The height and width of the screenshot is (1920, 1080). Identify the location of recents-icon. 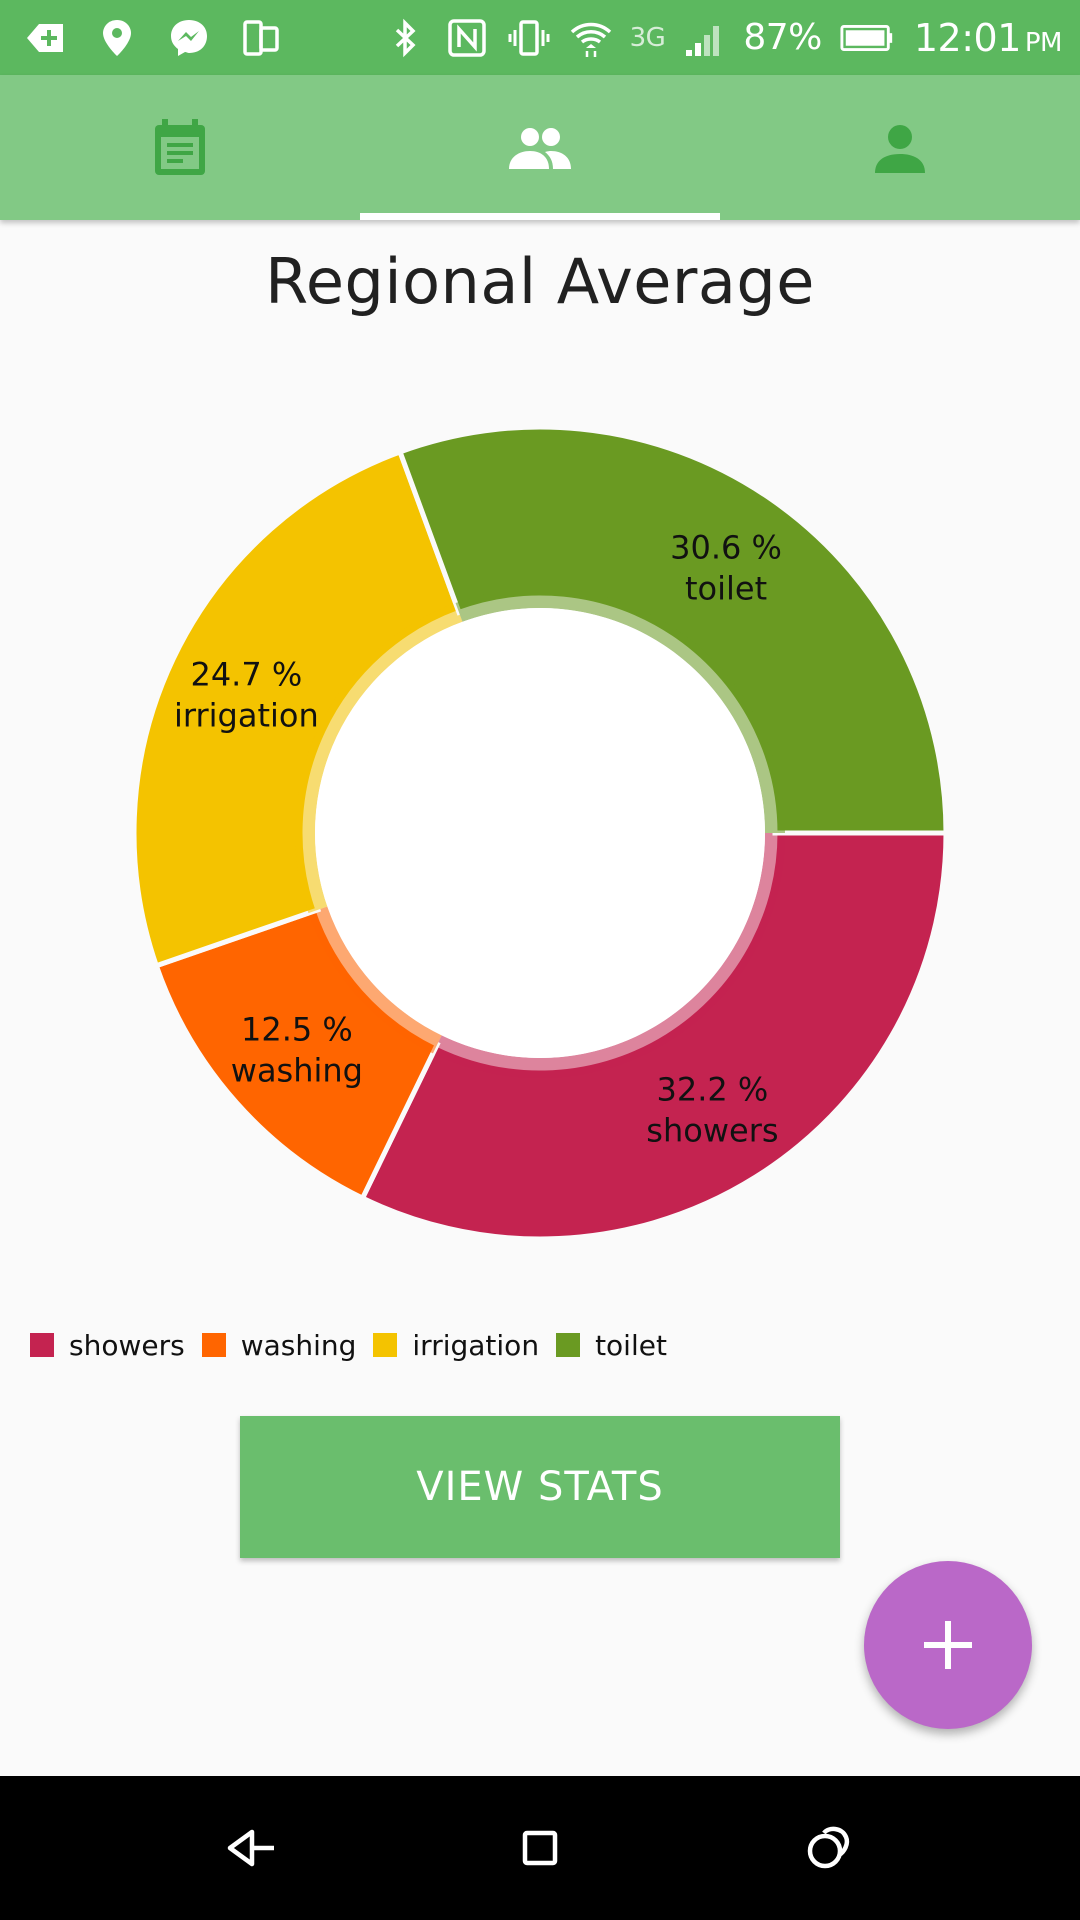
(828, 1847).